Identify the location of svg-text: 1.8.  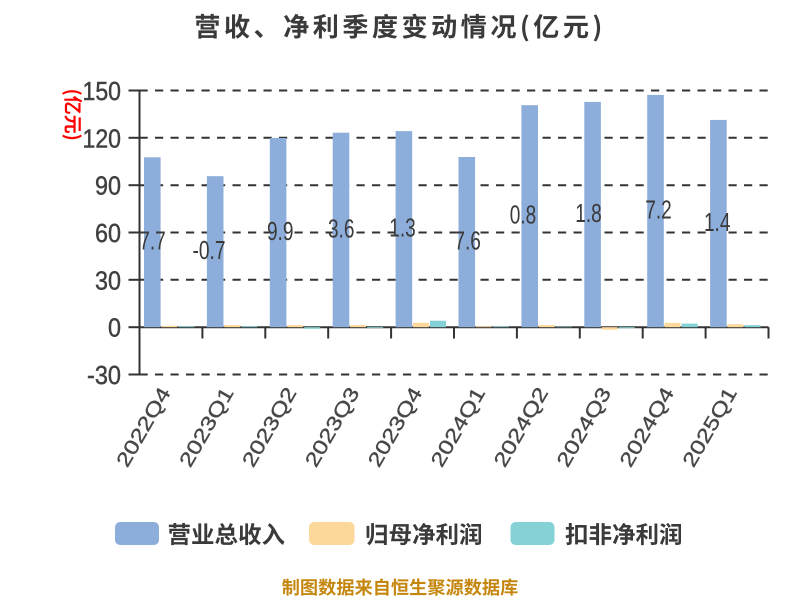
(588, 213).